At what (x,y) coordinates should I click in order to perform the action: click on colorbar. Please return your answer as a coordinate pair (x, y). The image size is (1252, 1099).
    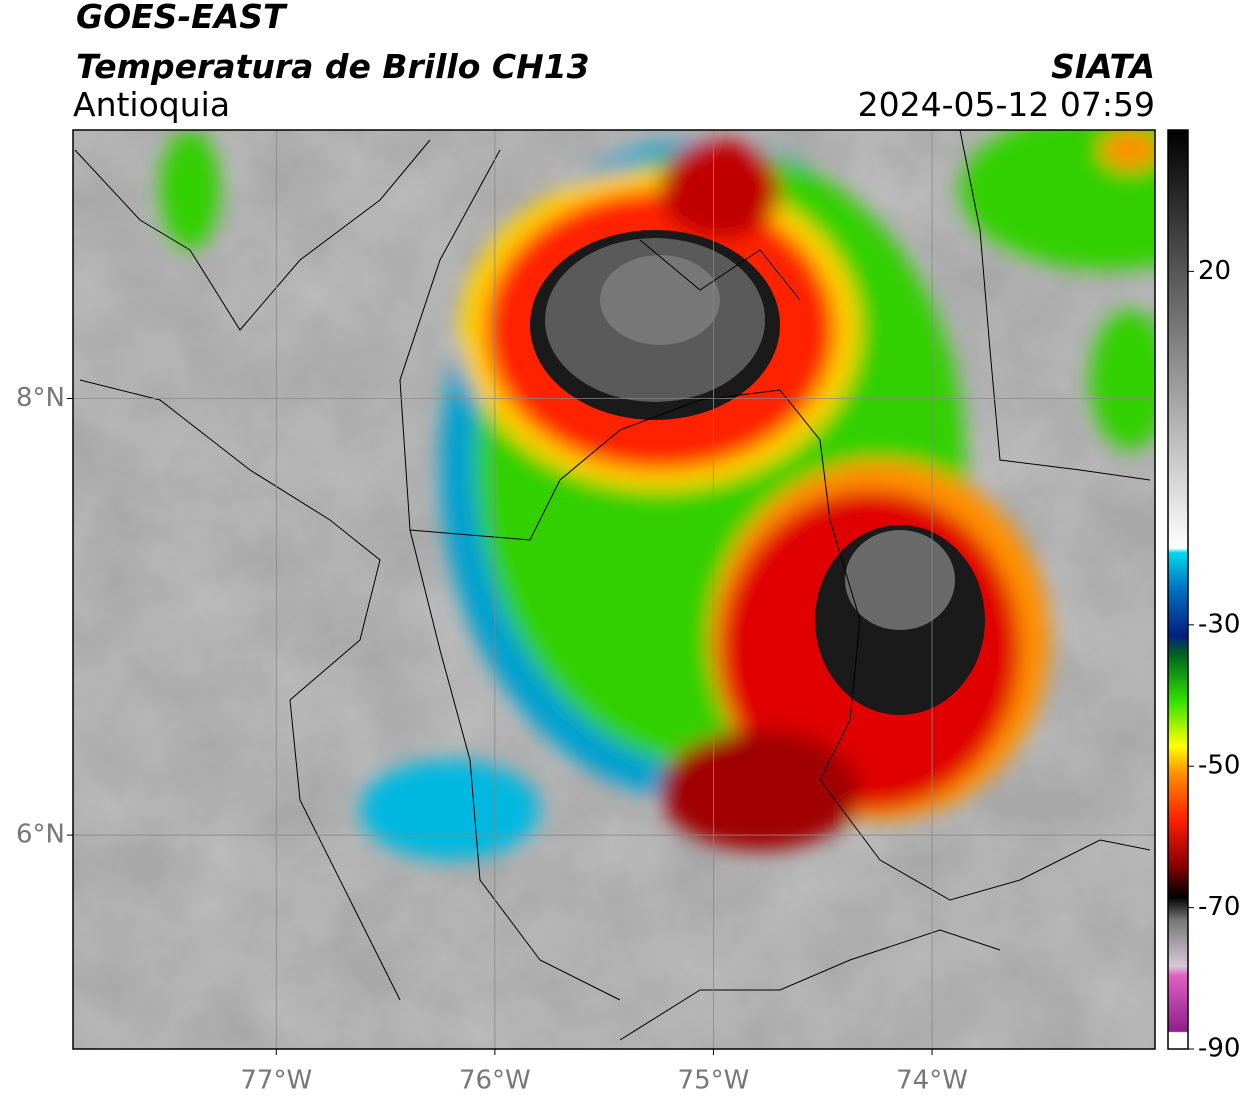
    Looking at the image, I should click on (1178, 589).